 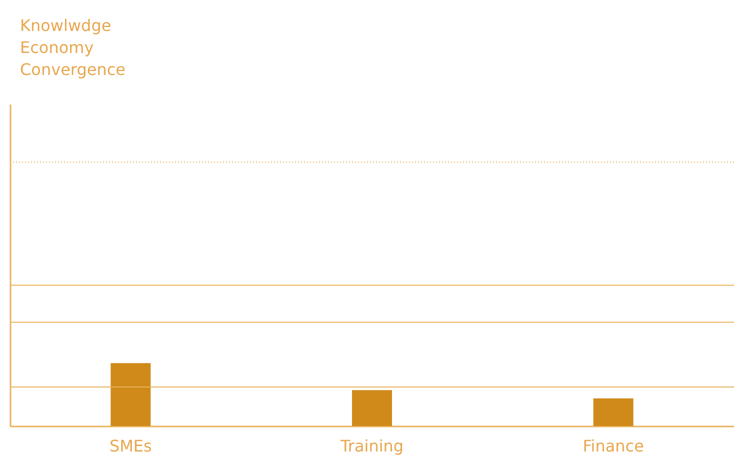 I want to click on x-tick-label: Finance, so click(x=613, y=446).